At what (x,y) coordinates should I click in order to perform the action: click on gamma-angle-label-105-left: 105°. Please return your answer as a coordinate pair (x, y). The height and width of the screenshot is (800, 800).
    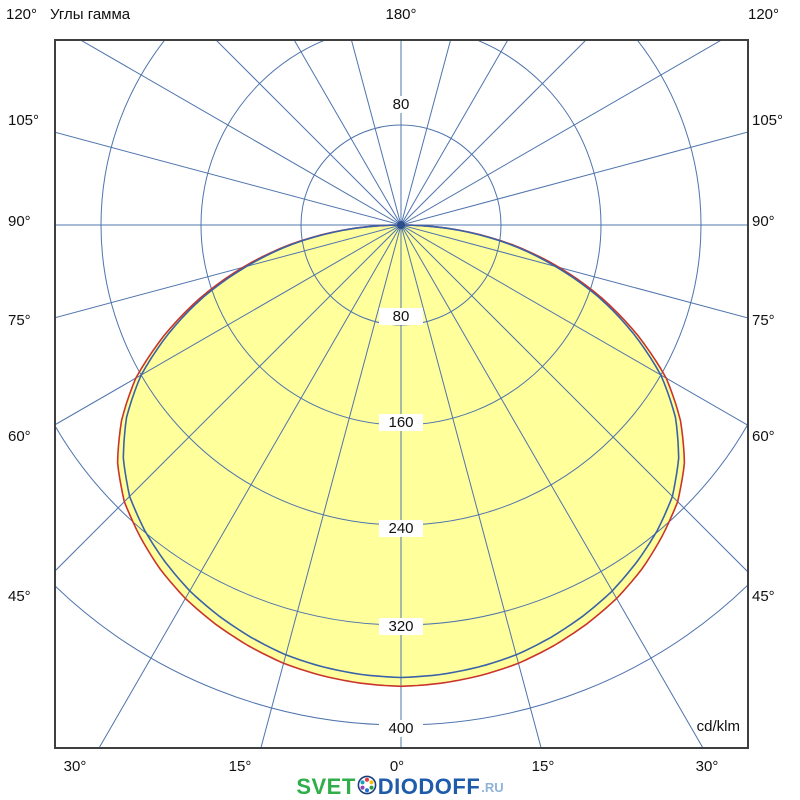
    Looking at the image, I should click on (24, 120).